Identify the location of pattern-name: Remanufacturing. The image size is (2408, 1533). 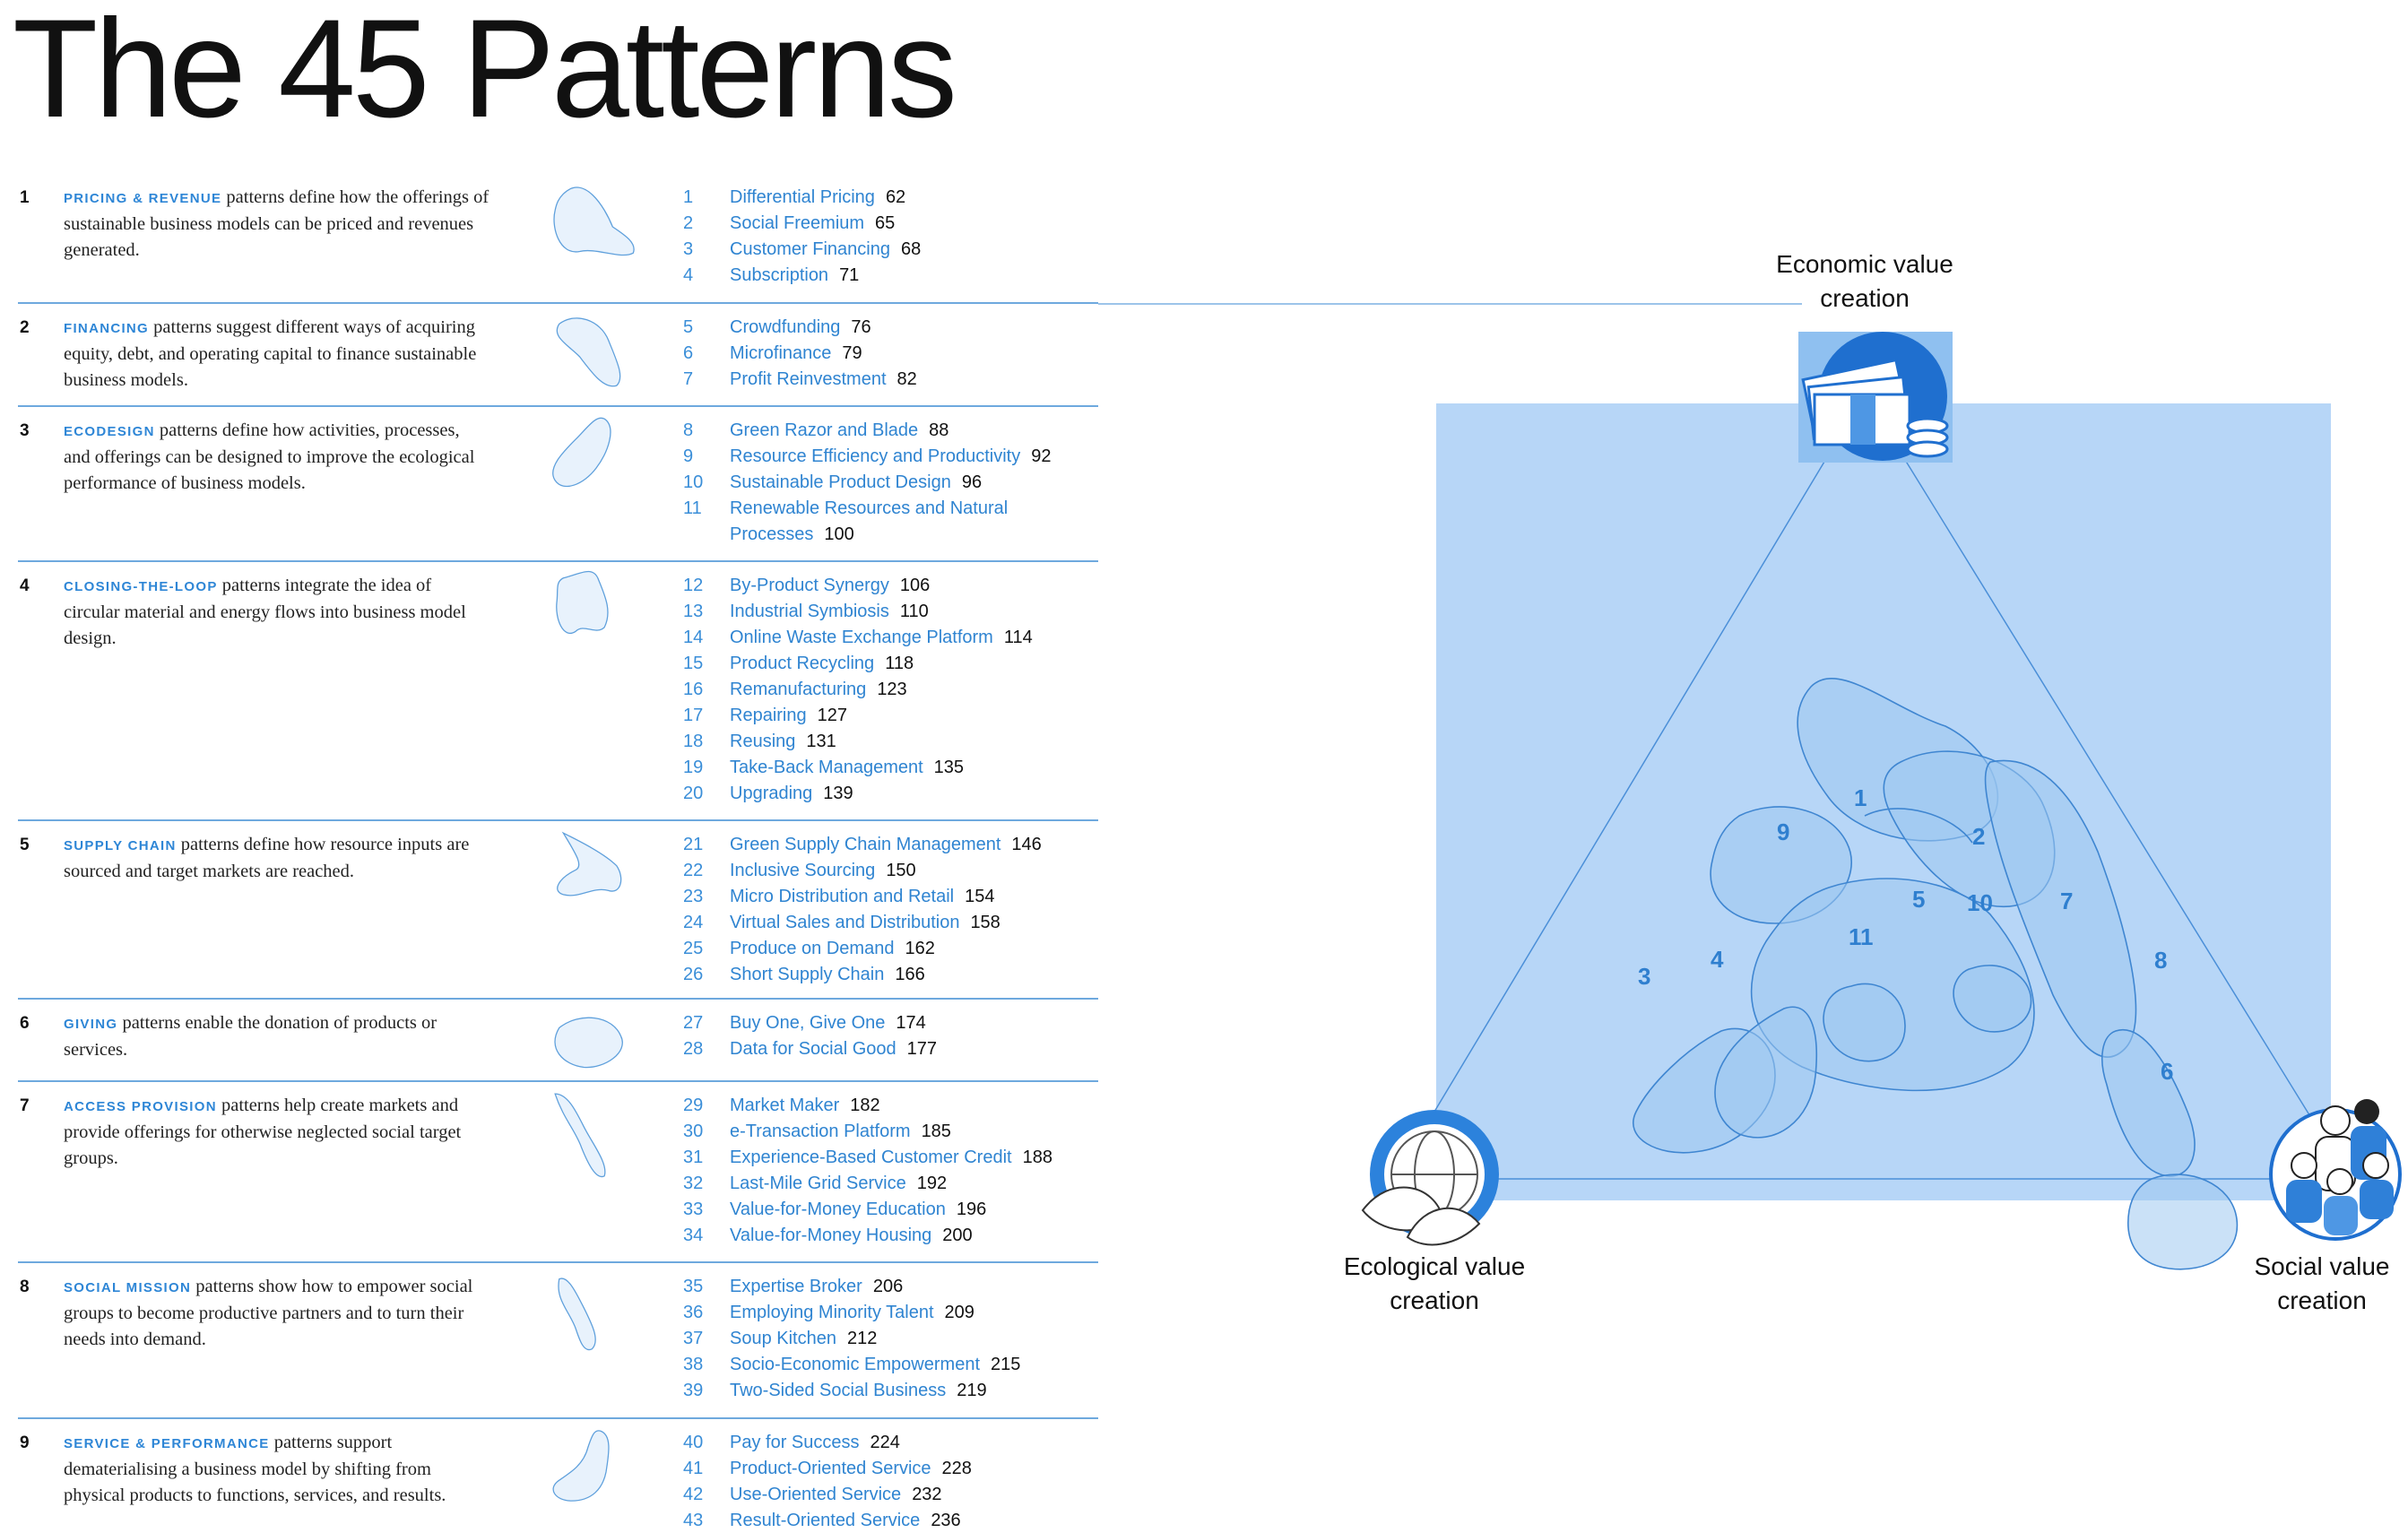
(798, 689).